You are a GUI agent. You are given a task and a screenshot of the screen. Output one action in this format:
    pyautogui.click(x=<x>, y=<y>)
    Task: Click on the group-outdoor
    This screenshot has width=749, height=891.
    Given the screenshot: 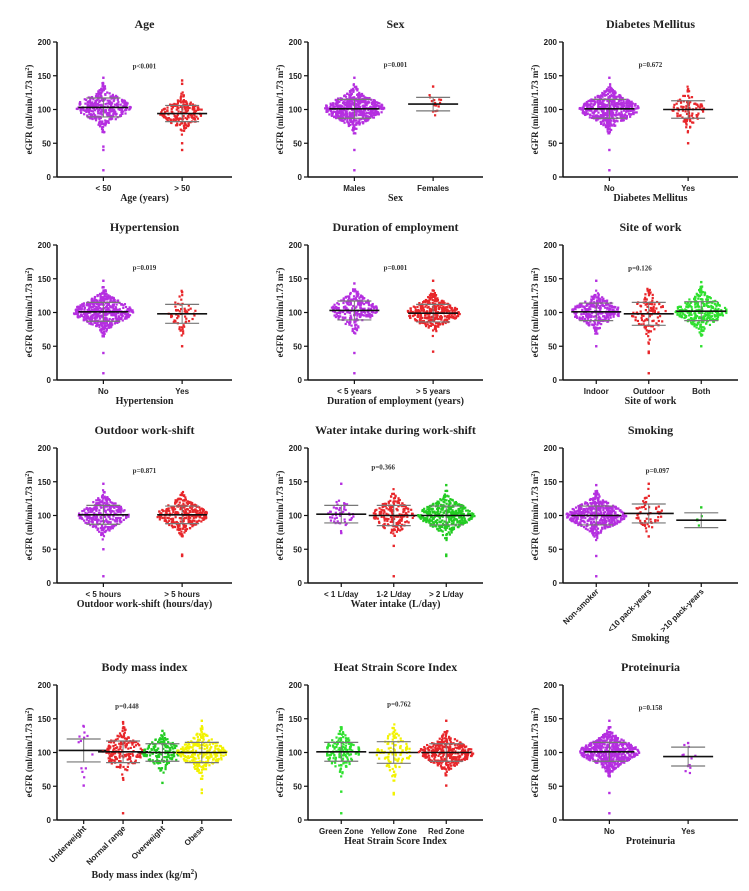 What is the action you would take?
    pyautogui.click(x=648, y=331)
    